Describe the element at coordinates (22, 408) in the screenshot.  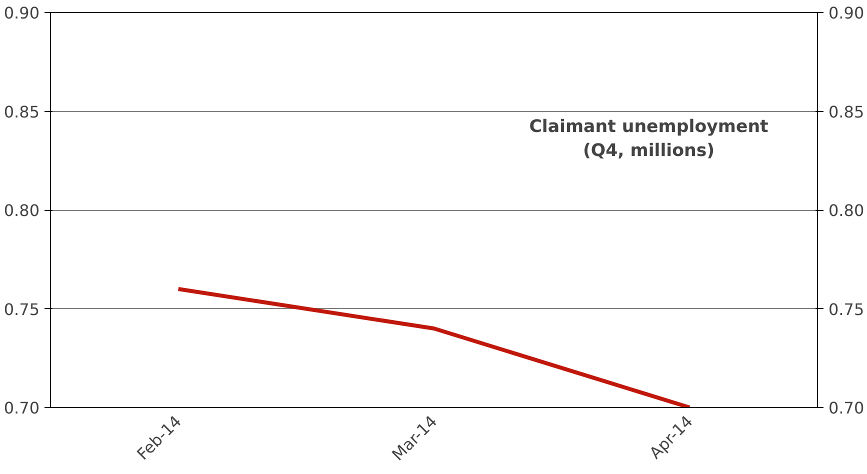
I see `y-tick-label: 0.70` at that location.